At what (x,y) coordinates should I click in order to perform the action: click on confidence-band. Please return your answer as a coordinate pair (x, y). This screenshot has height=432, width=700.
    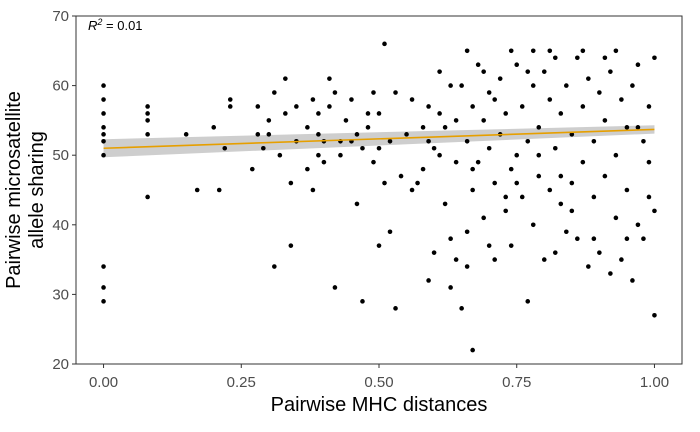
    Looking at the image, I should click on (379, 141).